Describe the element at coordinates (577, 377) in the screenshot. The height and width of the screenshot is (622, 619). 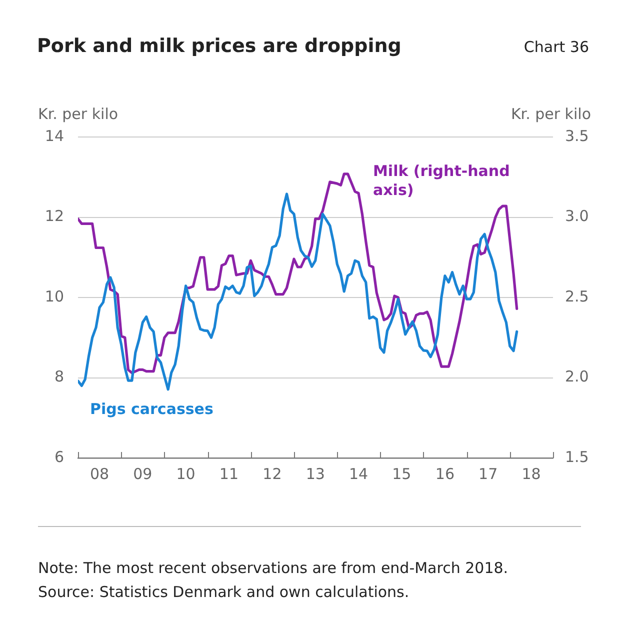
I see `y2-tick-label: 2.0` at that location.